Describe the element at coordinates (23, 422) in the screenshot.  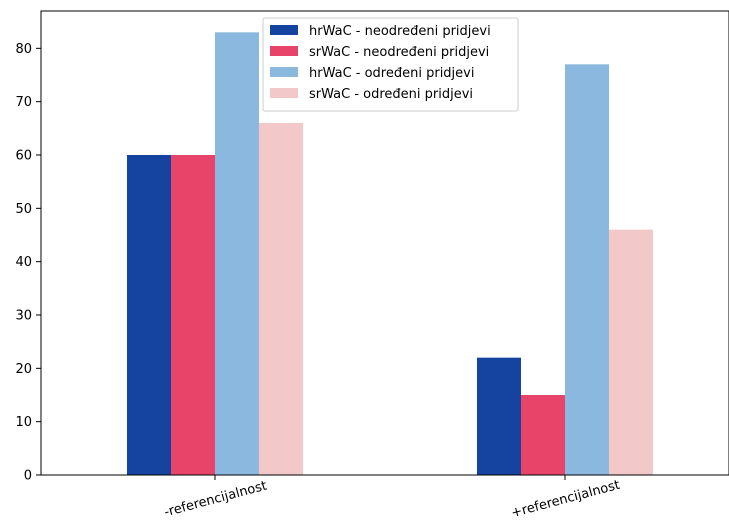
I see `y-tick-label-2: 10` at that location.